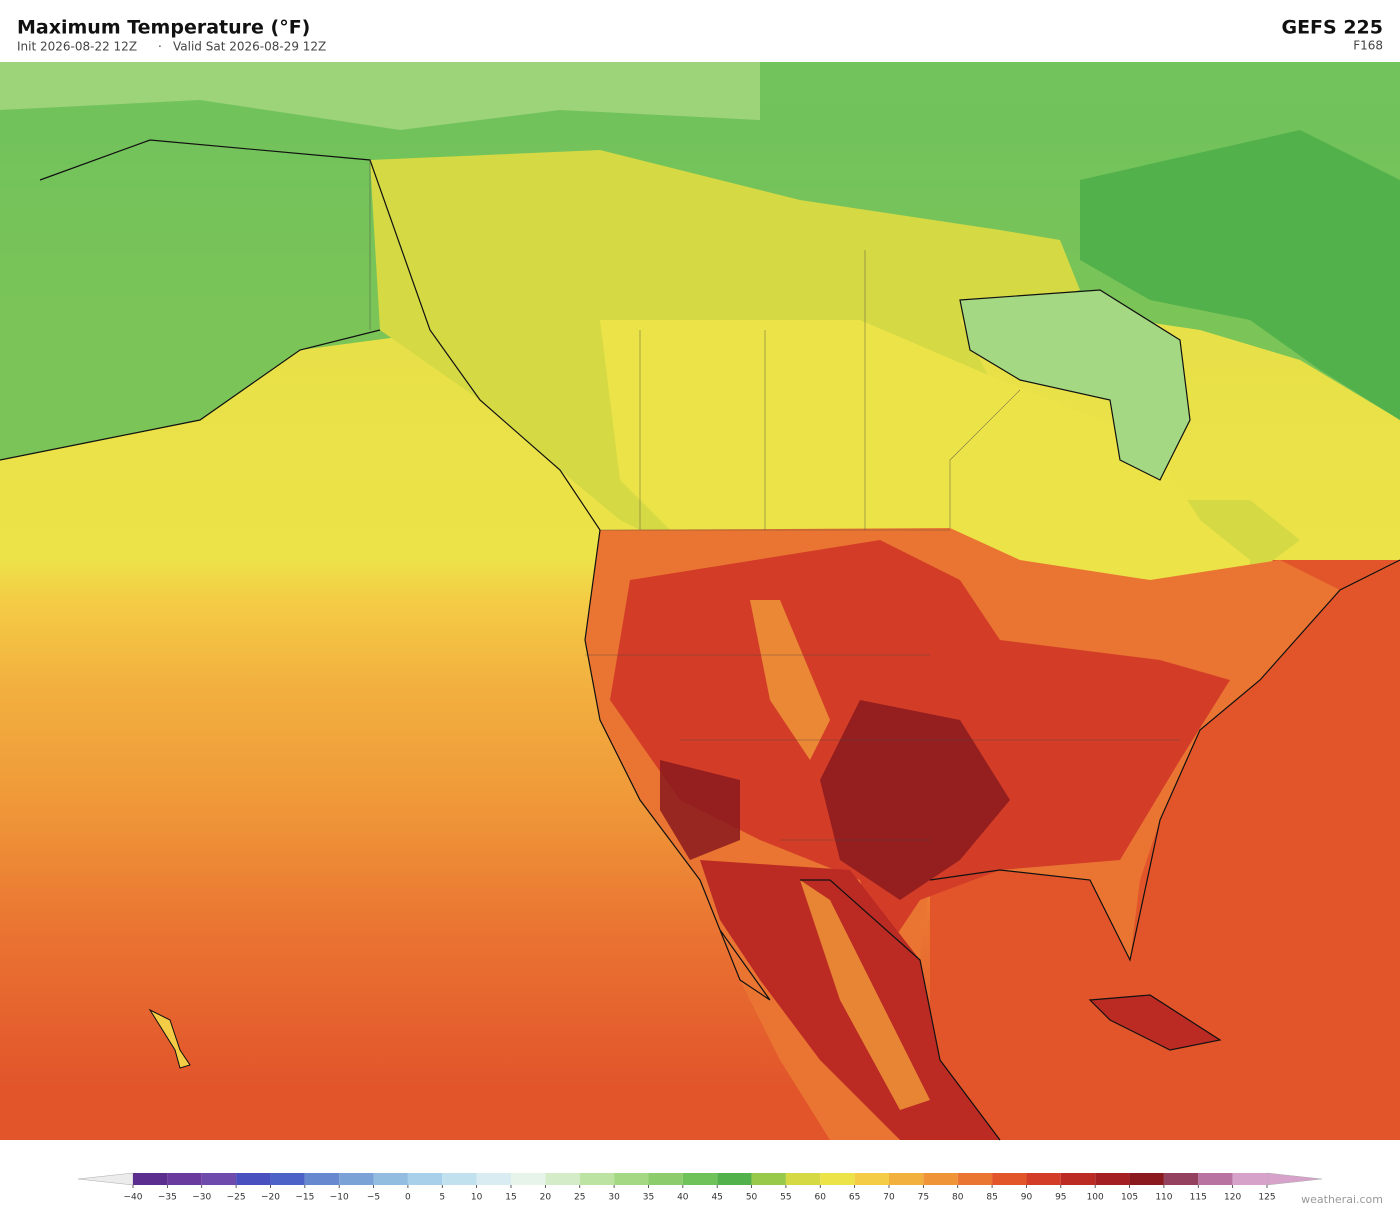  Describe the element at coordinates (1060, 1198) in the screenshot. I see `colorbar-tick-label: 95` at that location.